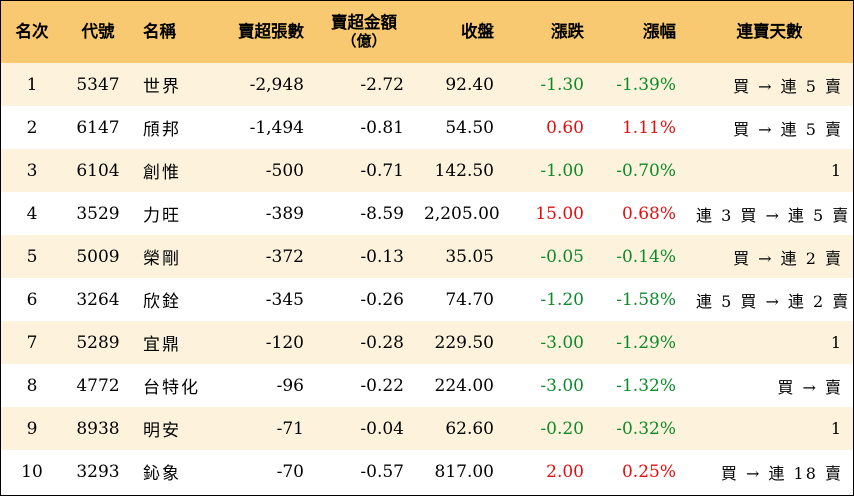  Describe the element at coordinates (98, 127) in the screenshot. I see `cell-code: 6147` at that location.